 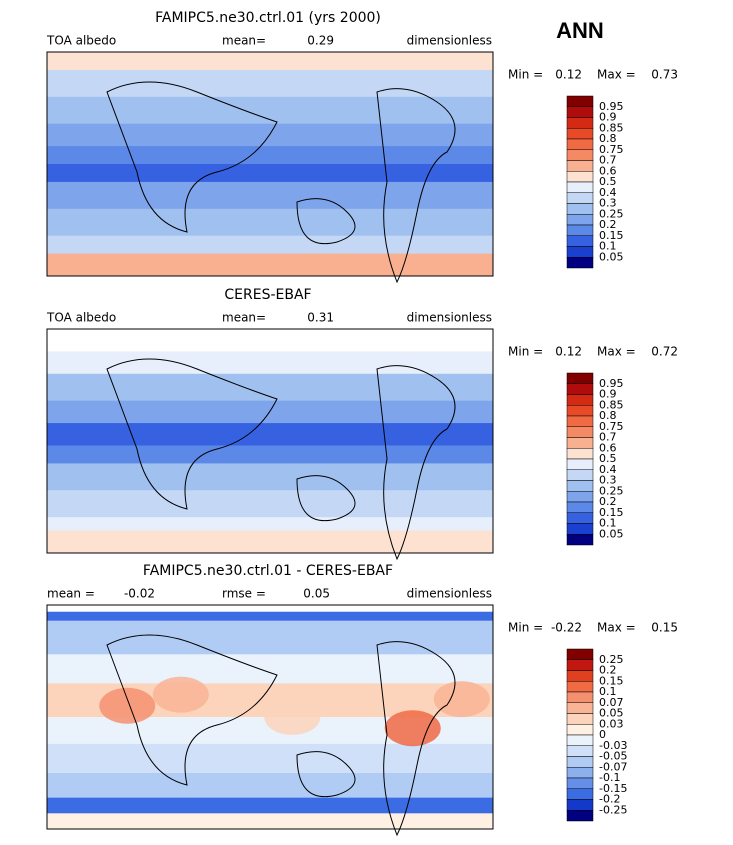 I want to click on colorbar-label: 0.6, so click(x=608, y=170).